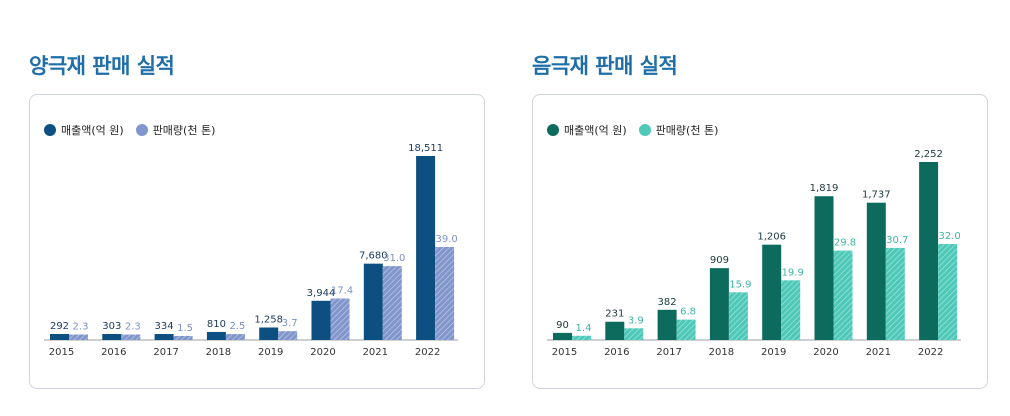  Describe the element at coordinates (321, 293) in the screenshot. I see `revenue-data-label: 3,944` at that location.